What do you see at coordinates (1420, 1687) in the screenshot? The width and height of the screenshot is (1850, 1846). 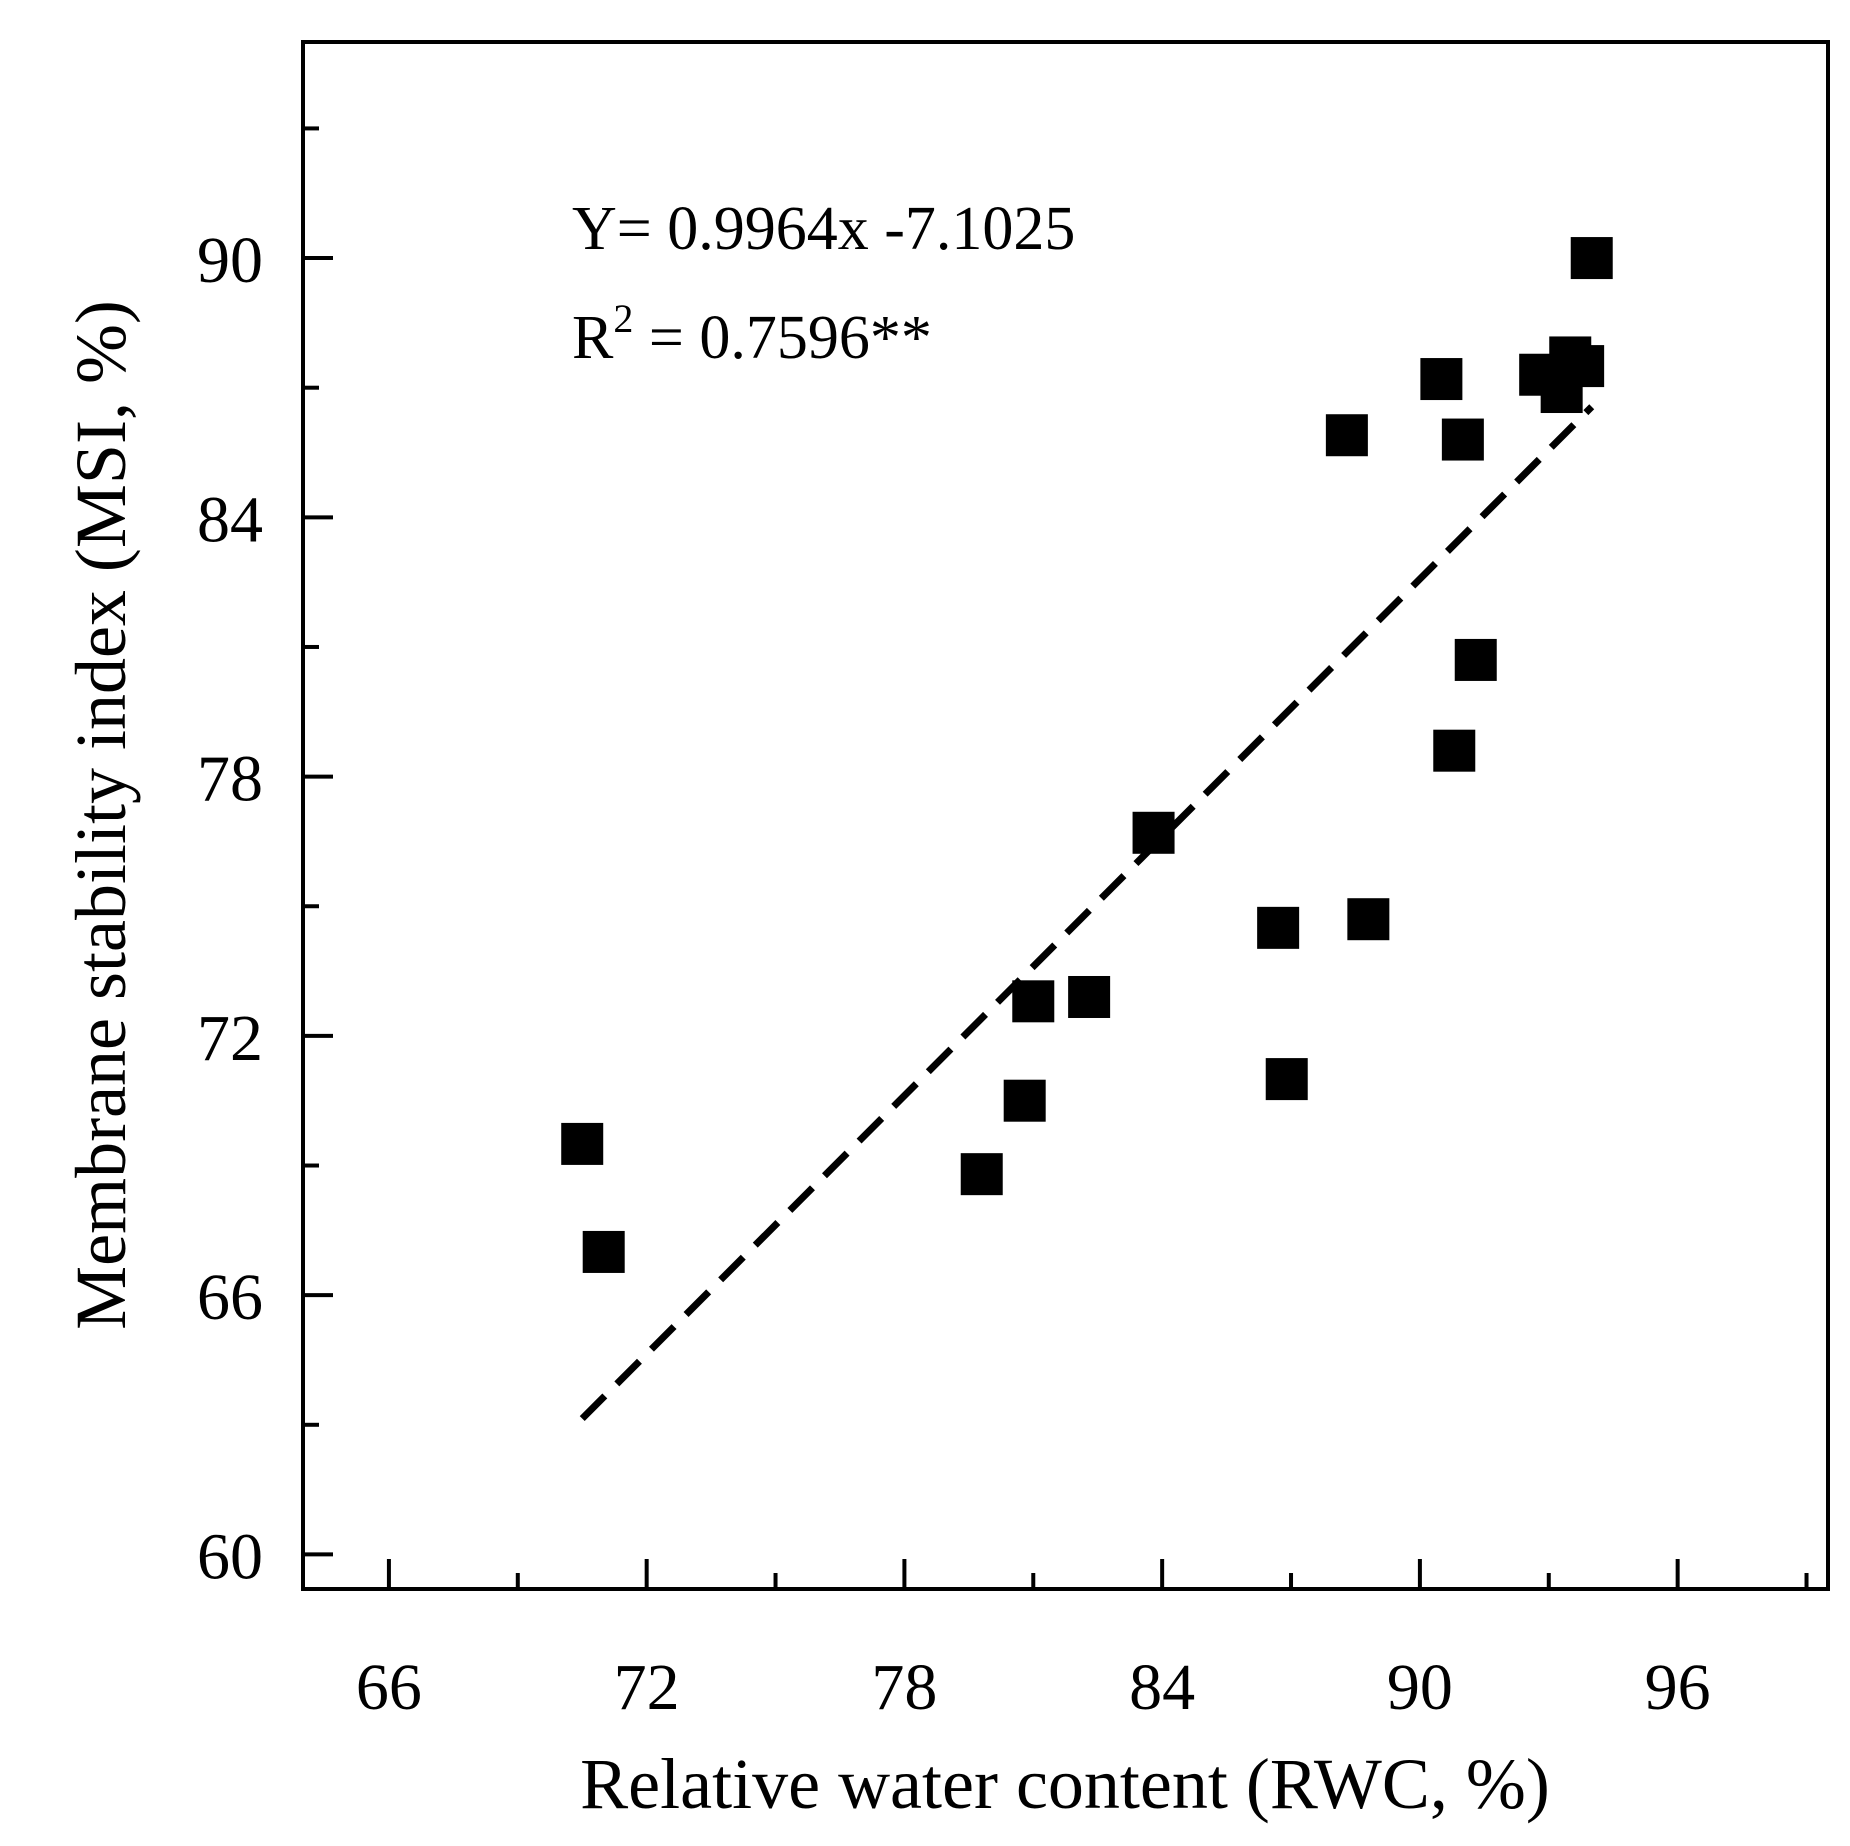 I see `x-tick-label: 90` at bounding box center [1420, 1687].